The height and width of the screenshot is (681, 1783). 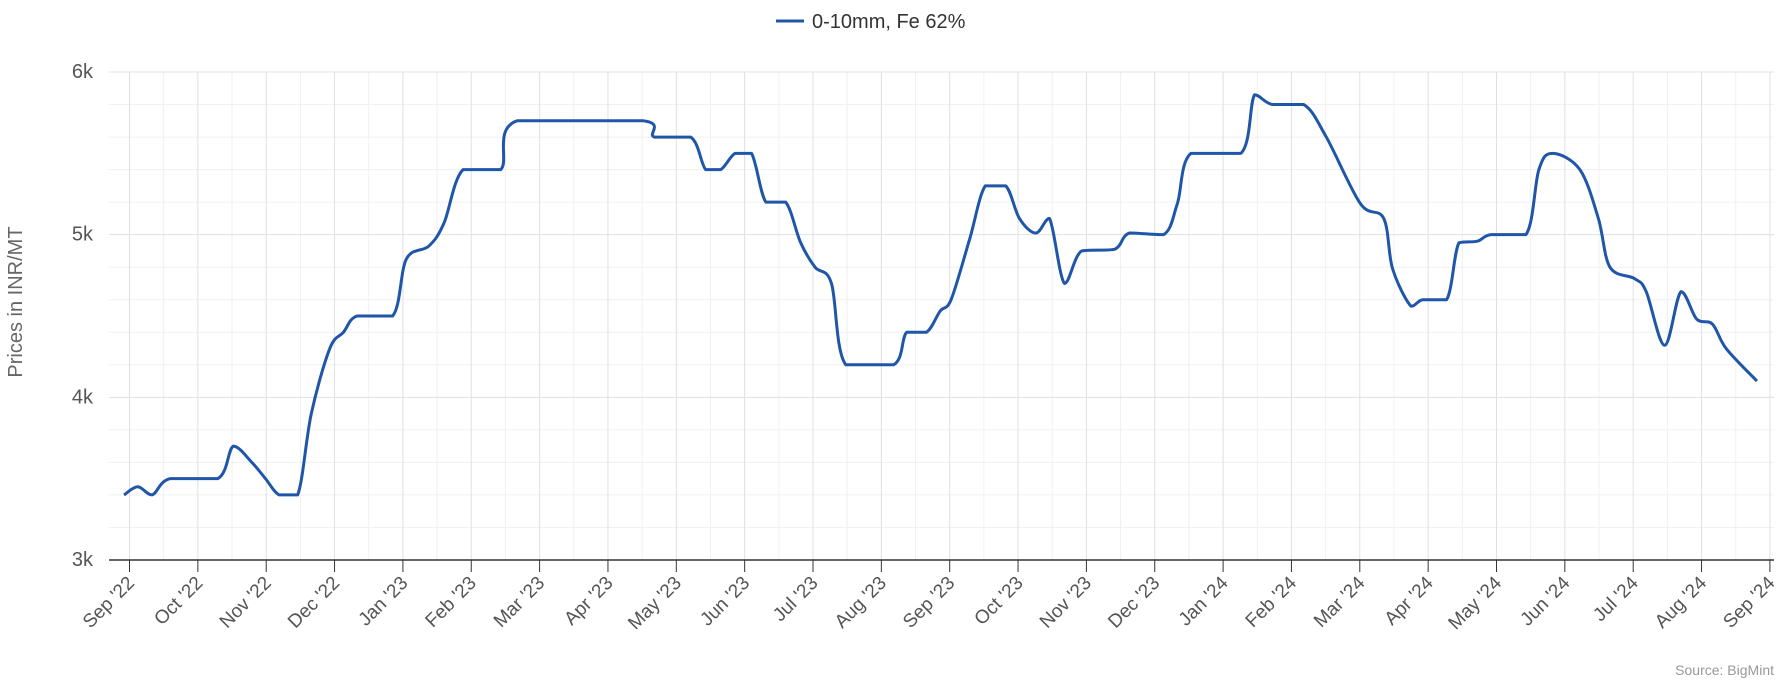 I want to click on y-tick-label: 6k, so click(x=83, y=72).